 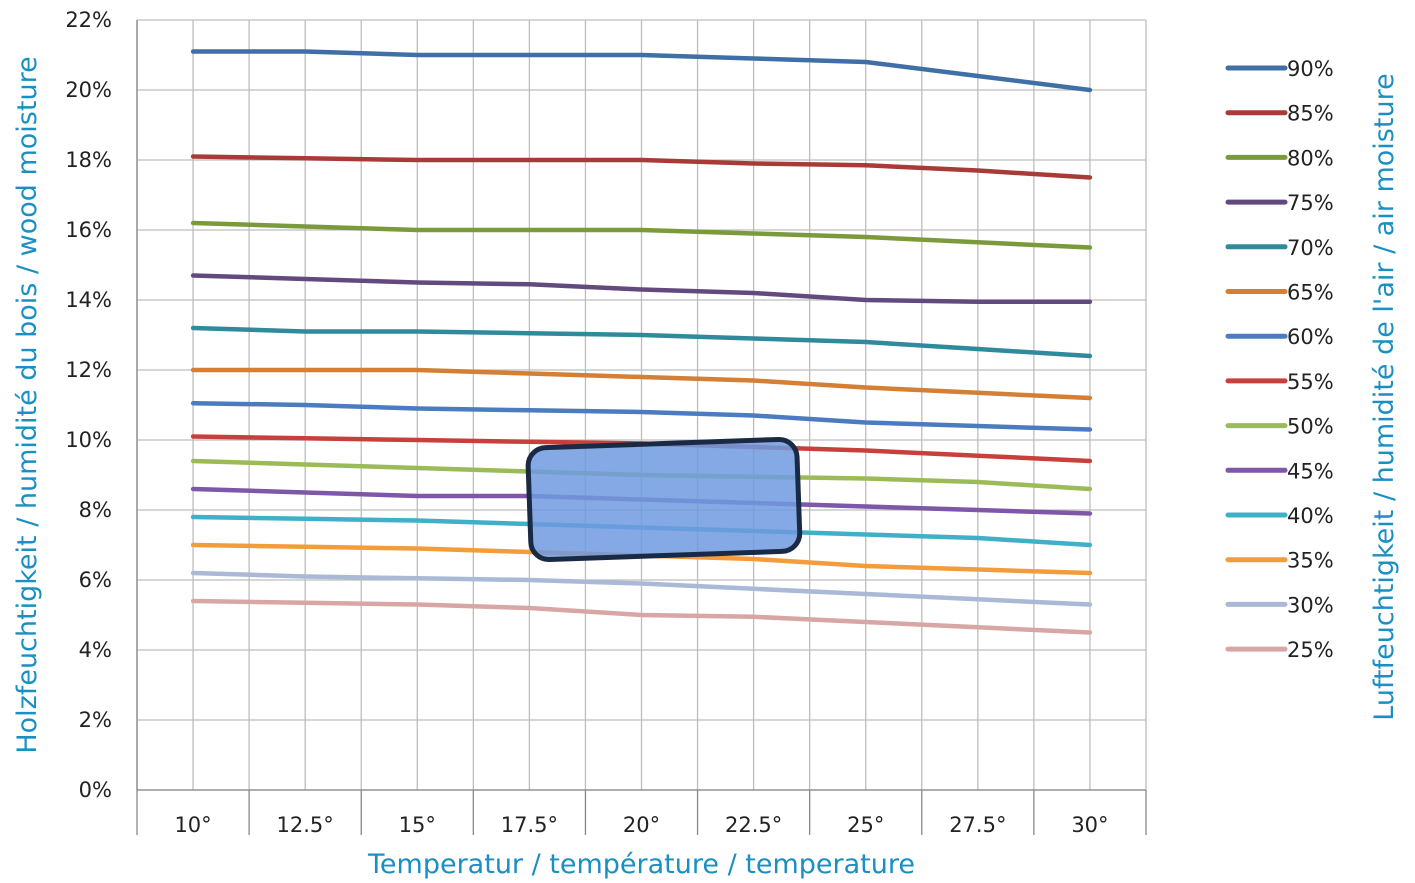 I want to click on x-tick-label: 25°, so click(x=865, y=825).